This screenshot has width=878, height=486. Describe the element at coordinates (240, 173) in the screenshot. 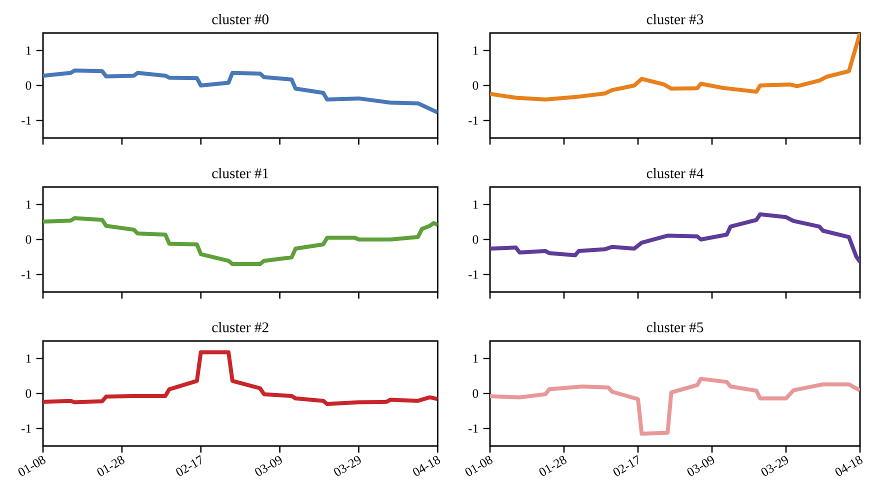

I see `chart-title: cluster #1` at that location.